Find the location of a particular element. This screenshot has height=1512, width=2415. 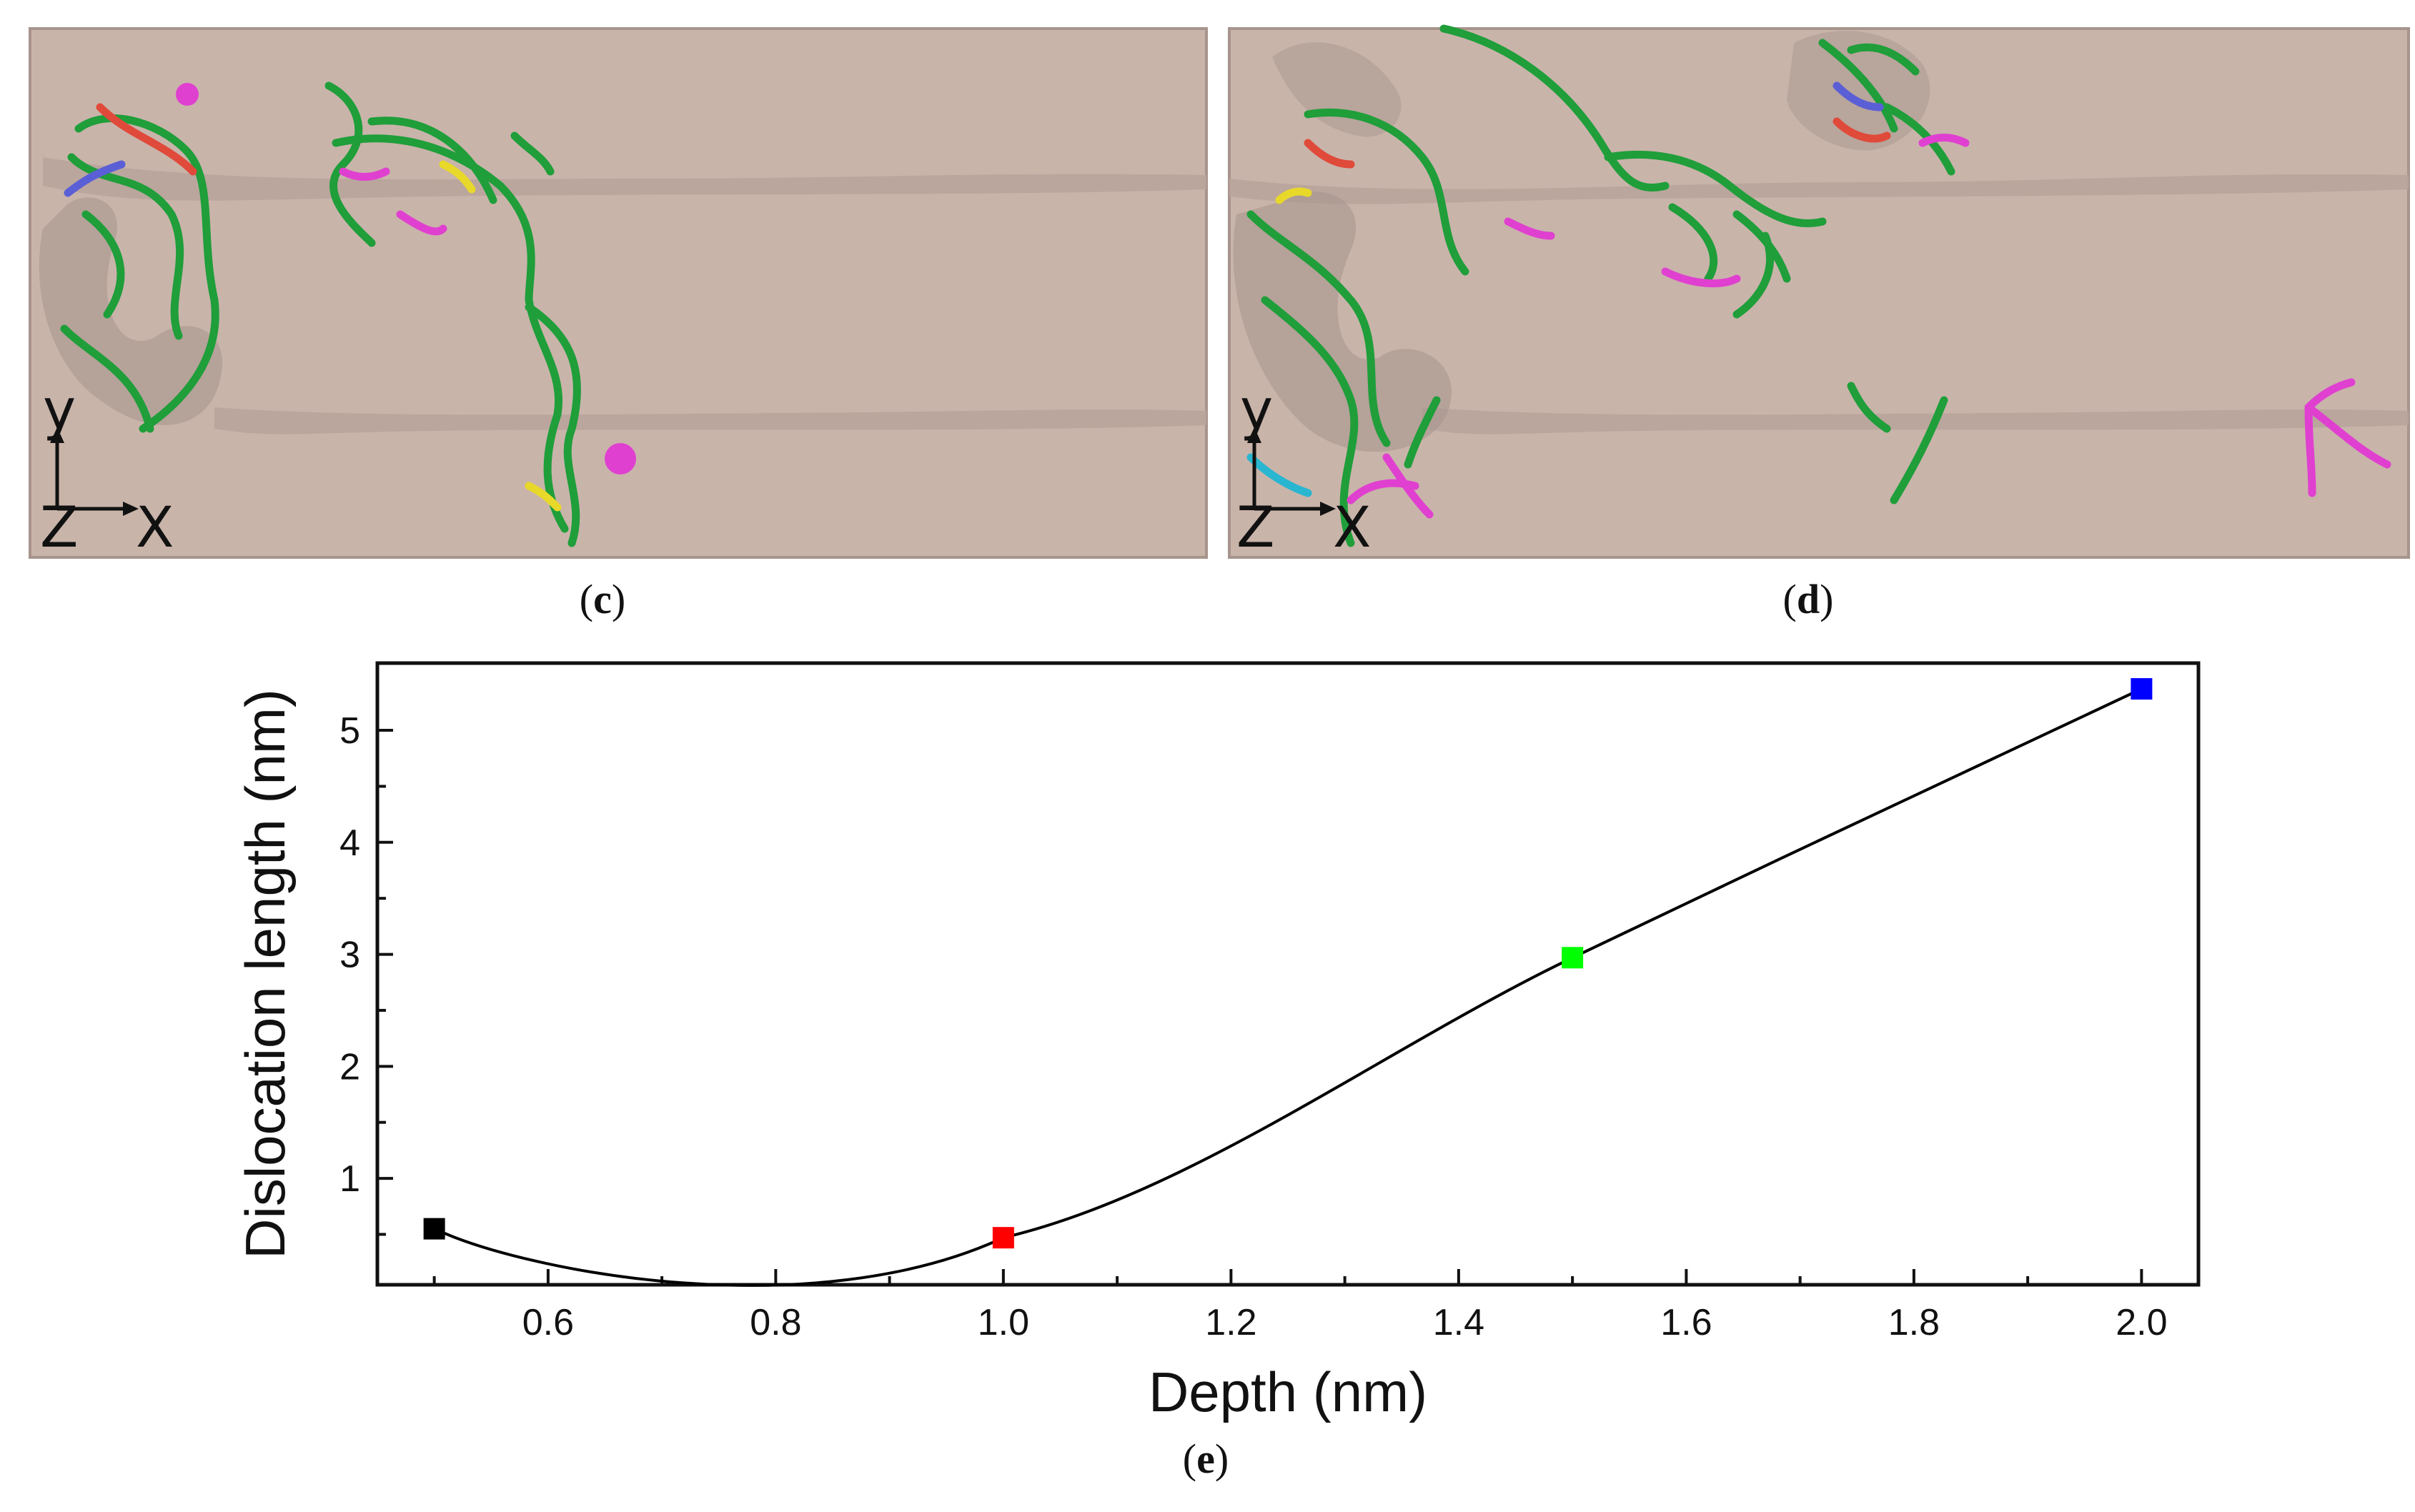

panel-d-axis-x-label: X is located at coordinates (1352, 528).